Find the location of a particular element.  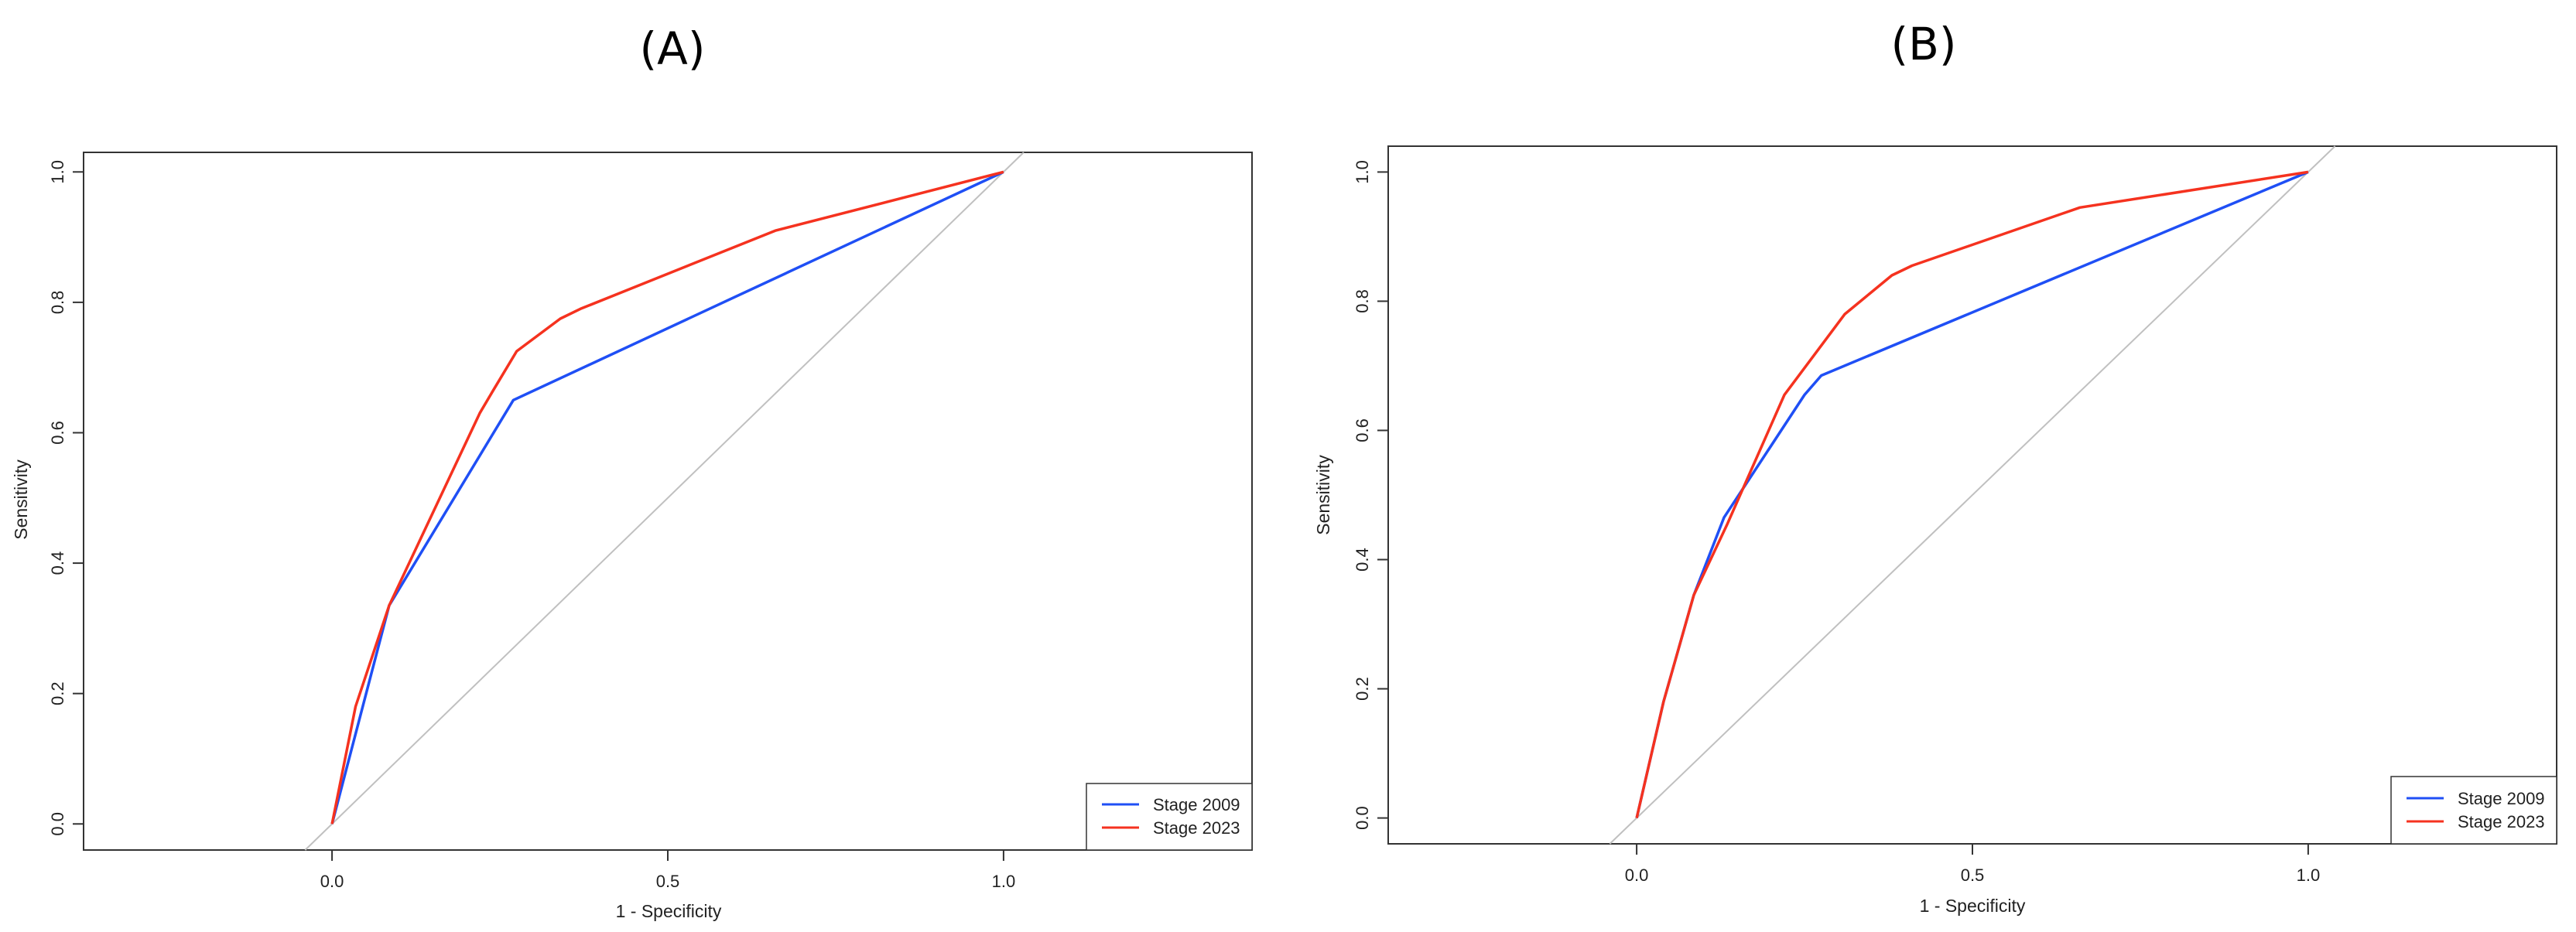

panel-b-y-tick-label: 0.4 is located at coordinates (1363, 560).